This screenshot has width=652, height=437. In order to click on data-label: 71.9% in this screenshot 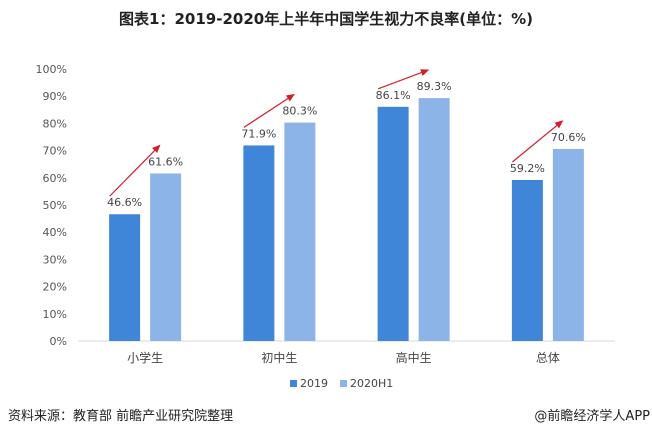, I will do `click(258, 133)`.